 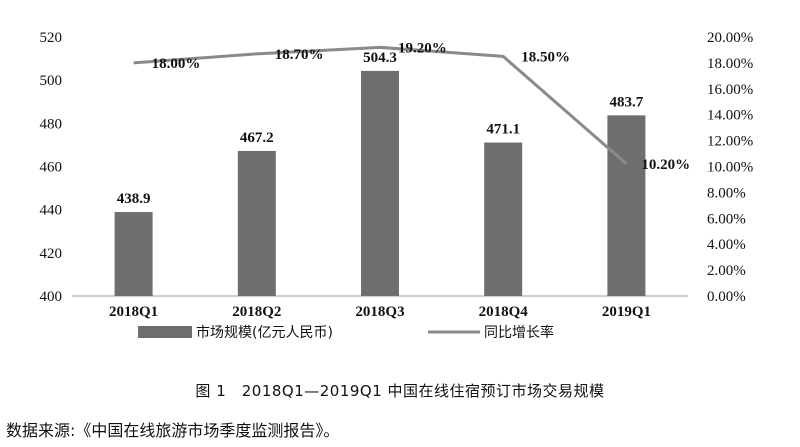 I want to click on y-right-tick-label: 18.00%, so click(x=730, y=64).